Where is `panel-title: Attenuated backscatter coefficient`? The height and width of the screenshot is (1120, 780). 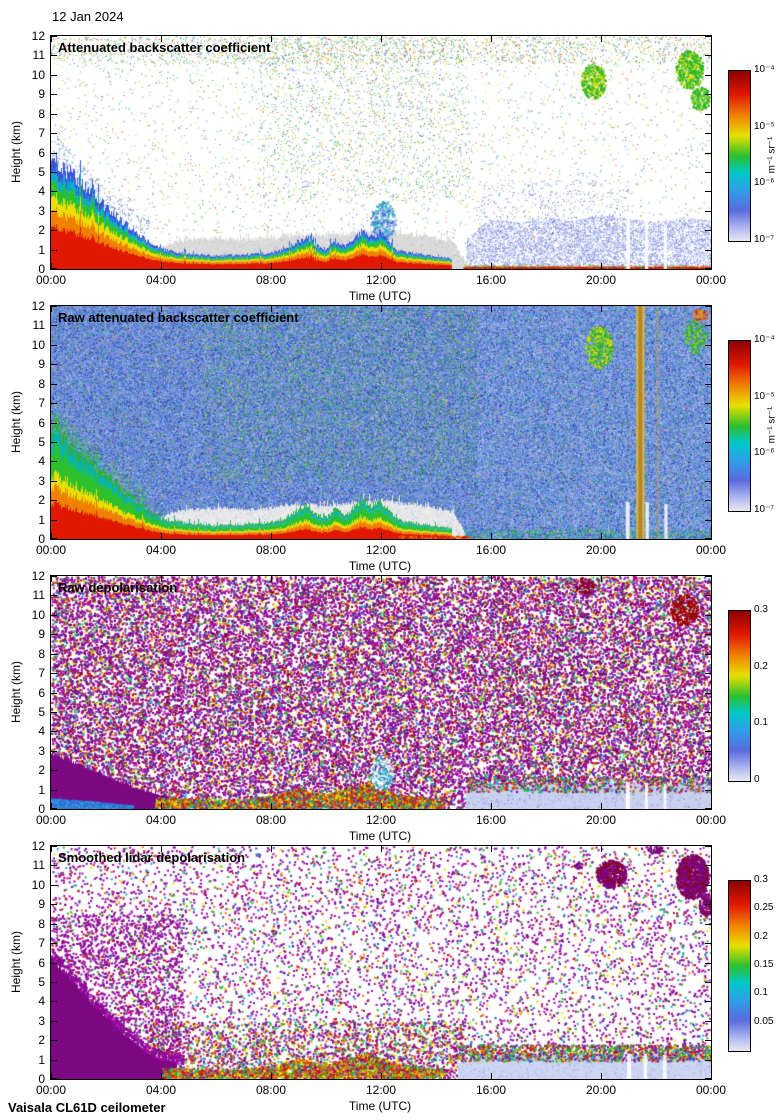 panel-title: Attenuated backscatter coefficient is located at coordinates (164, 47).